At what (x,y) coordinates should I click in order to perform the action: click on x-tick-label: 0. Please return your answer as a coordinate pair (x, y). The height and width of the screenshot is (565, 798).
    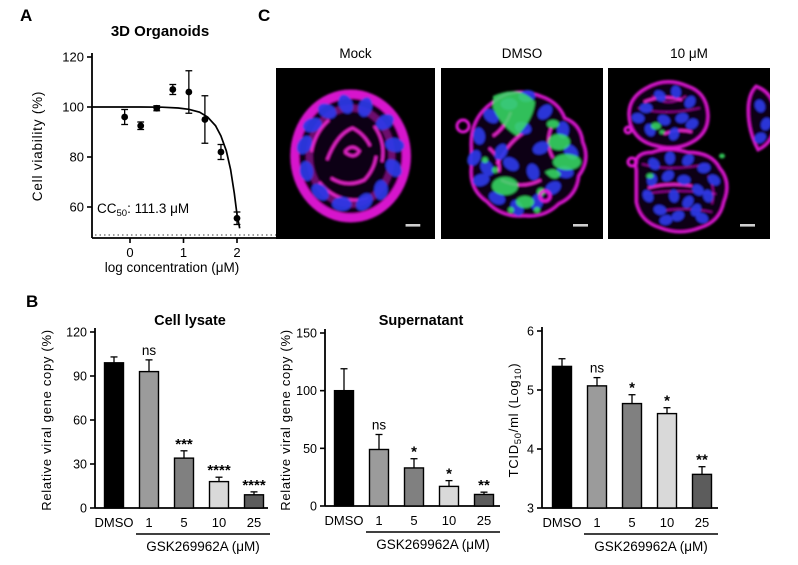
    Looking at the image, I should click on (129, 252).